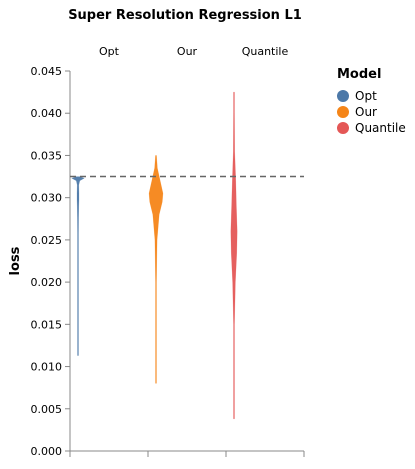 The height and width of the screenshot is (469, 415). What do you see at coordinates (359, 74) in the screenshot?
I see `legend-title: Model` at bounding box center [359, 74].